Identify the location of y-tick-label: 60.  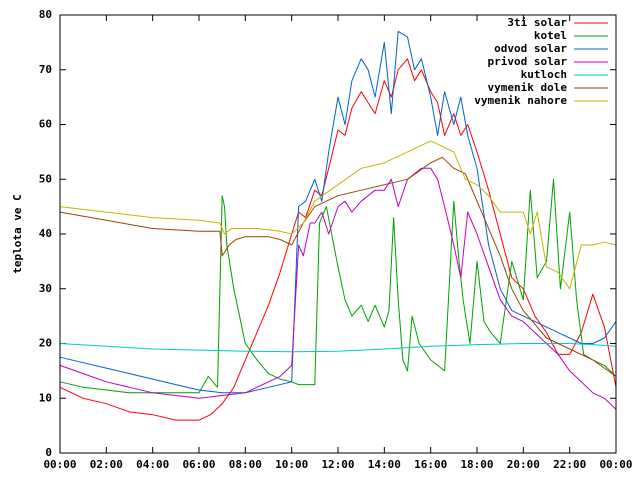
(45, 124).